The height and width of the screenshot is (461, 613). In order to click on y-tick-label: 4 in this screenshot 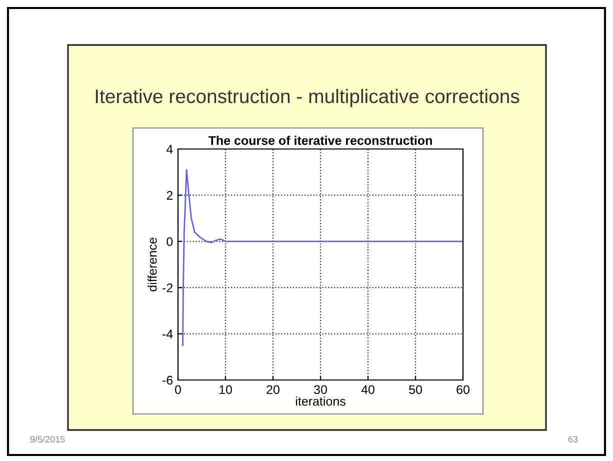, I will do `click(169, 149)`.